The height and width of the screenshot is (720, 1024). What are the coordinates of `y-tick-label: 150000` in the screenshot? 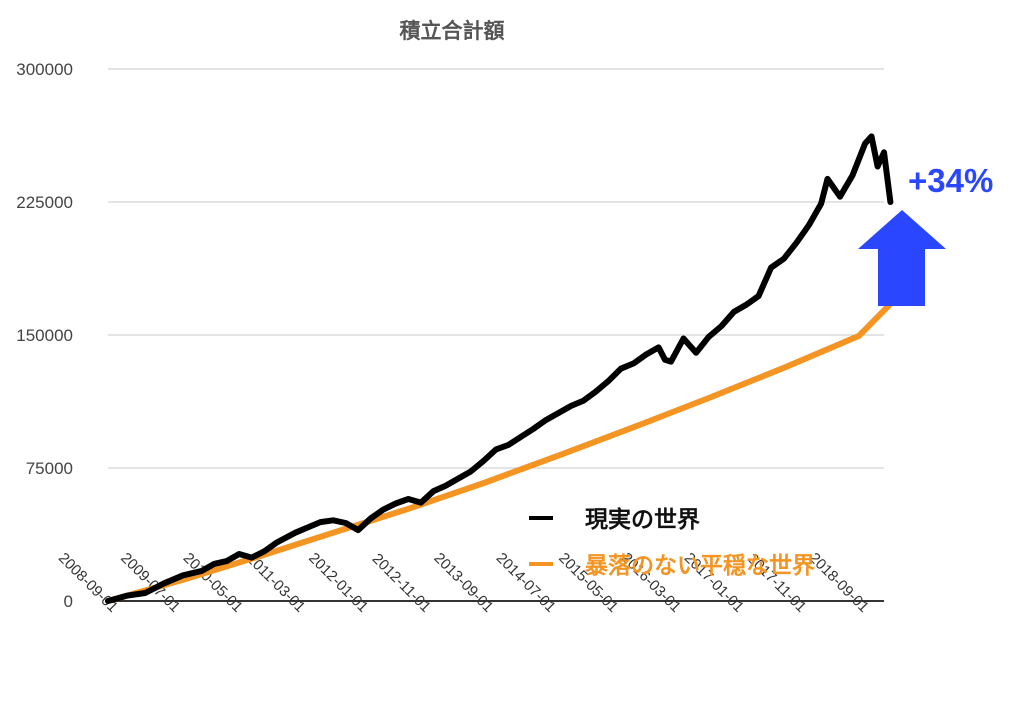 It's located at (44, 335).